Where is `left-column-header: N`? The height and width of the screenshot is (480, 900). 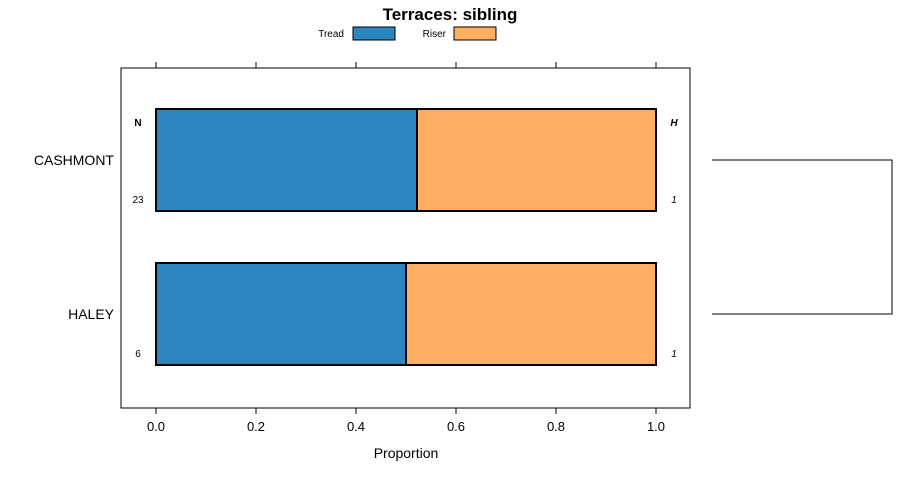
left-column-header: N is located at coordinates (137, 123).